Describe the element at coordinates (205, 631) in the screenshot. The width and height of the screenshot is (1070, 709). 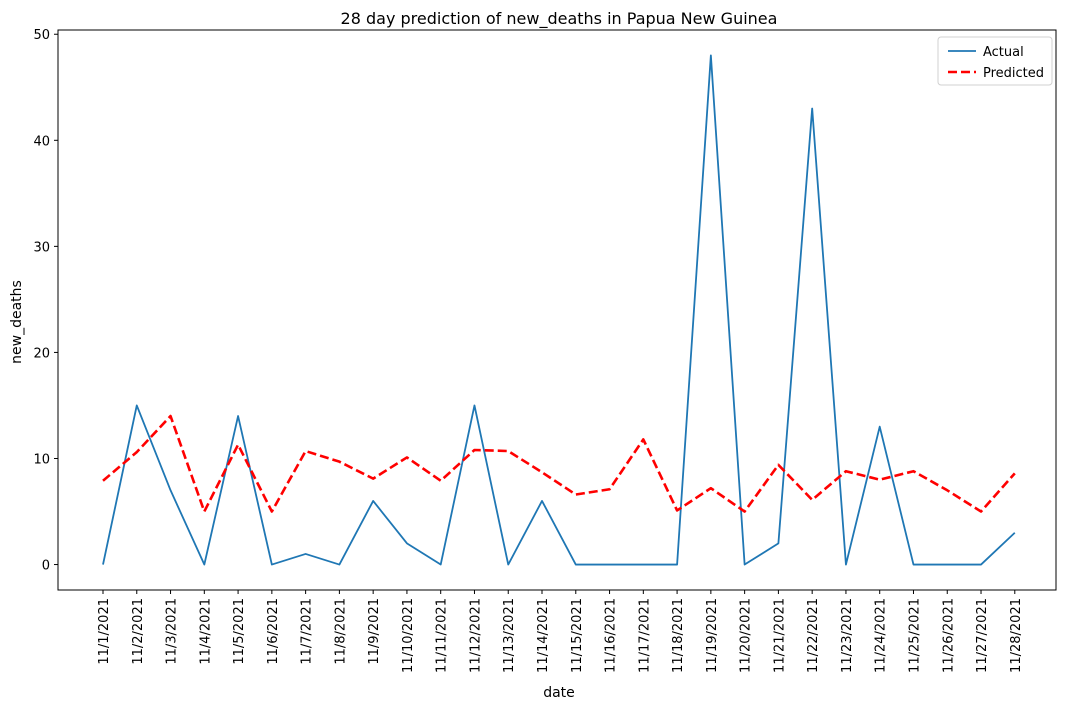
I see `x-tick-label: 11/4/2021` at that location.